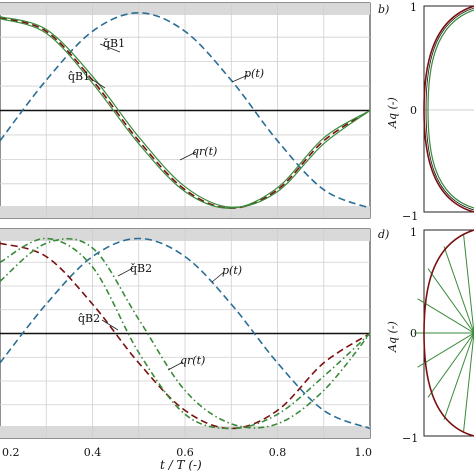  What do you see at coordinates (413, 232) in the screenshot?
I see `panel-d-tick-one: 1` at bounding box center [413, 232].